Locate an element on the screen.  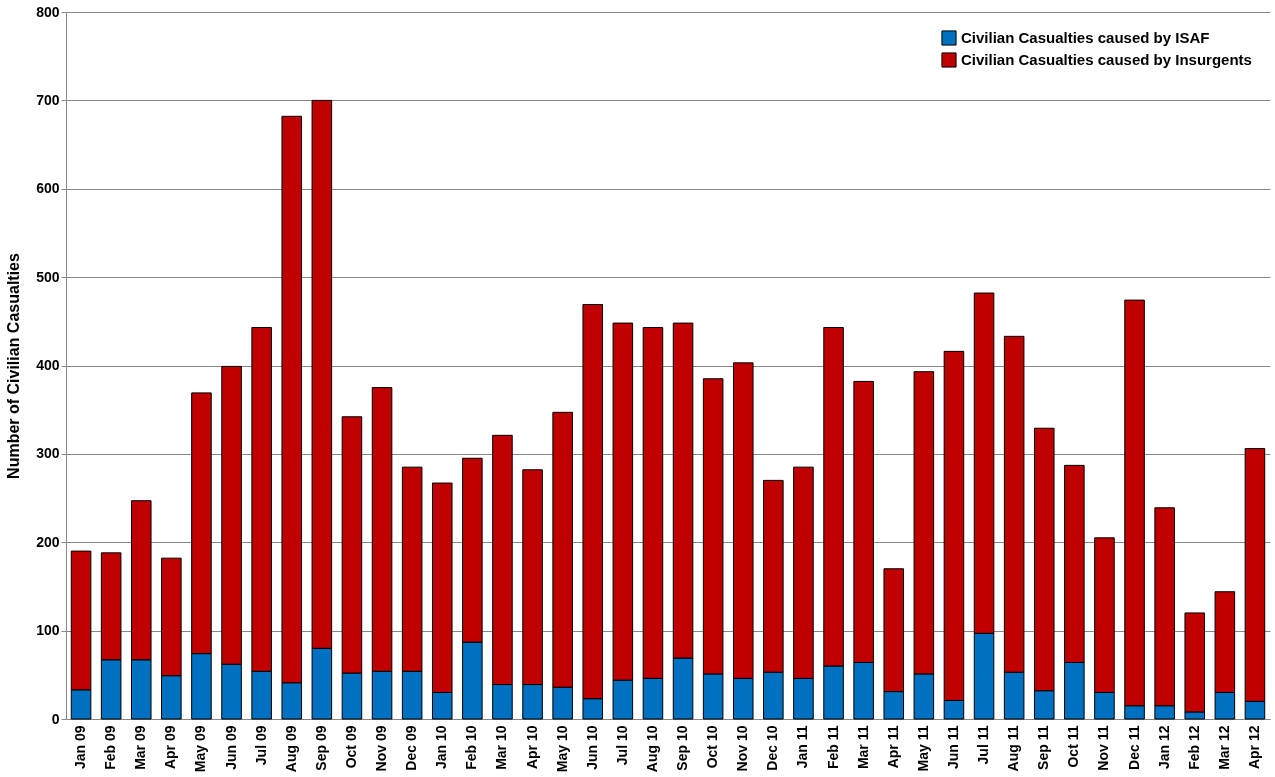
x-tick-label: Jan 11 is located at coordinates (802, 747).